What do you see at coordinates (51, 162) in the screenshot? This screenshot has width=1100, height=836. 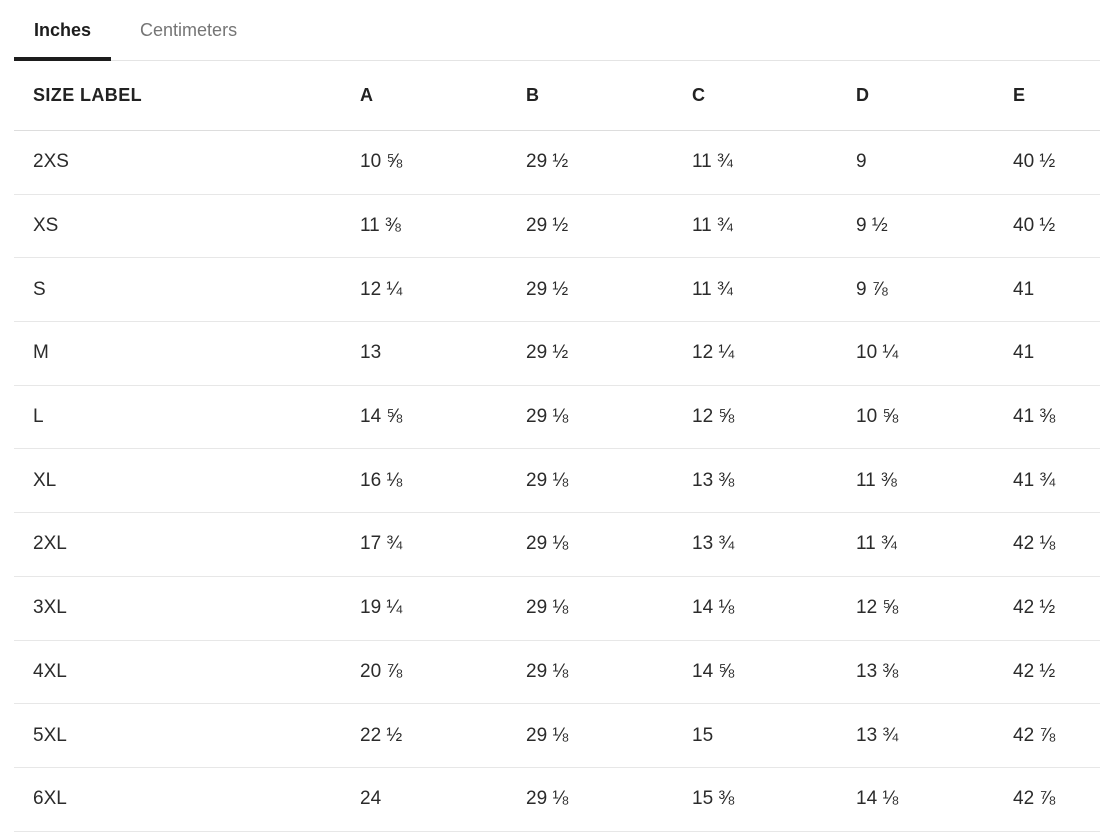 I see `size-cell: 2XS` at bounding box center [51, 162].